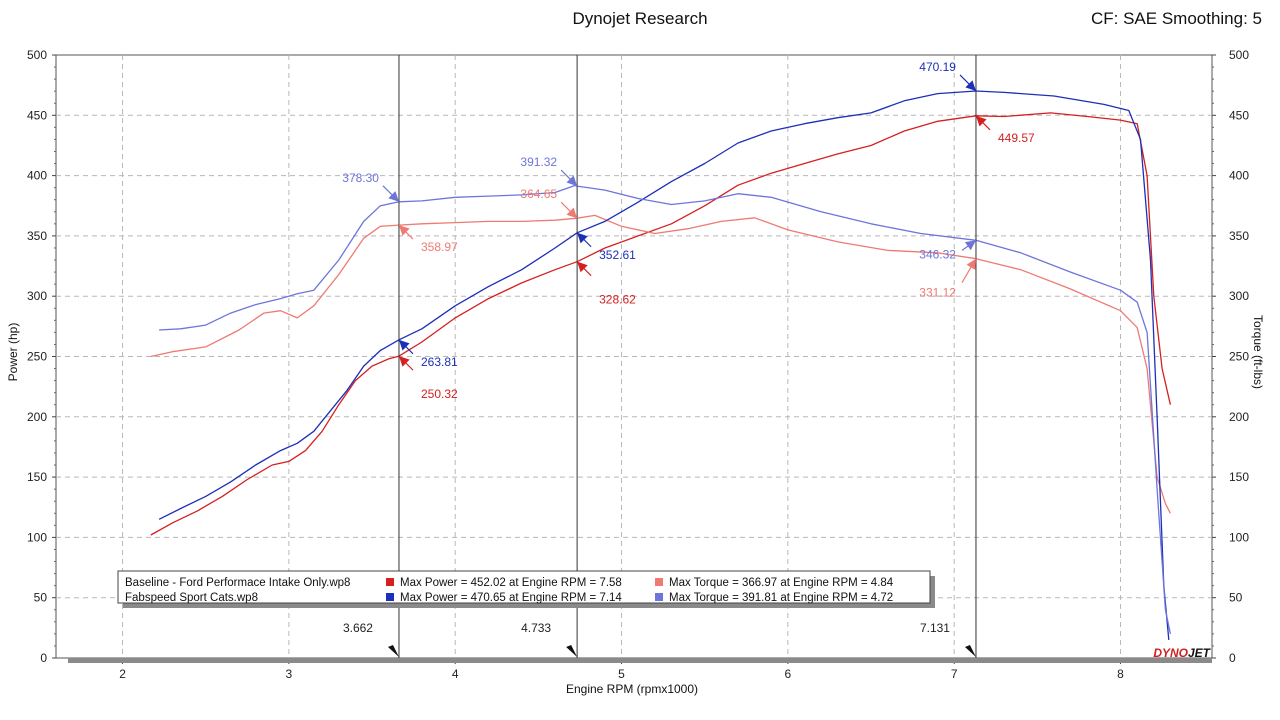 Image resolution: width=1280 pixels, height=720 pixels. Describe the element at coordinates (781, 583) in the screenshot. I see `legend-max-torque: Max Torque = 366.97 at Engine RPM = 4.84` at that location.